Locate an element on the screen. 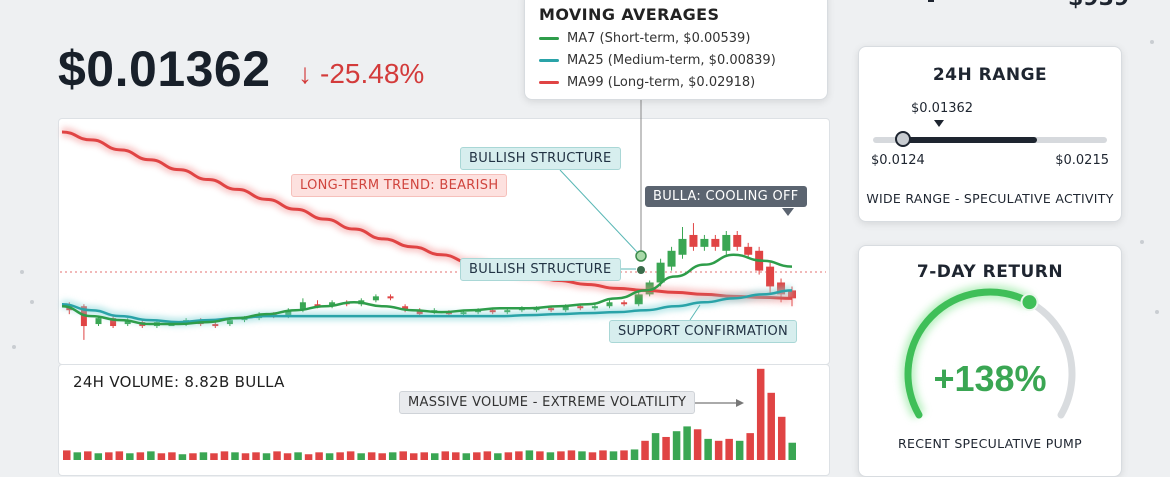  arrow-down-icon: ↓ is located at coordinates (305, 73).